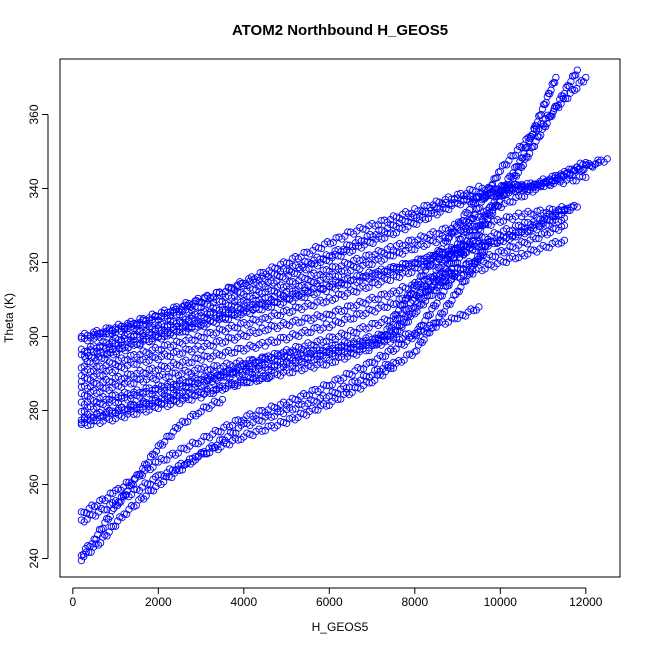 This screenshot has width=650, height=650. Describe the element at coordinates (34, 558) in the screenshot. I see `y-tick-label: 240` at that location.